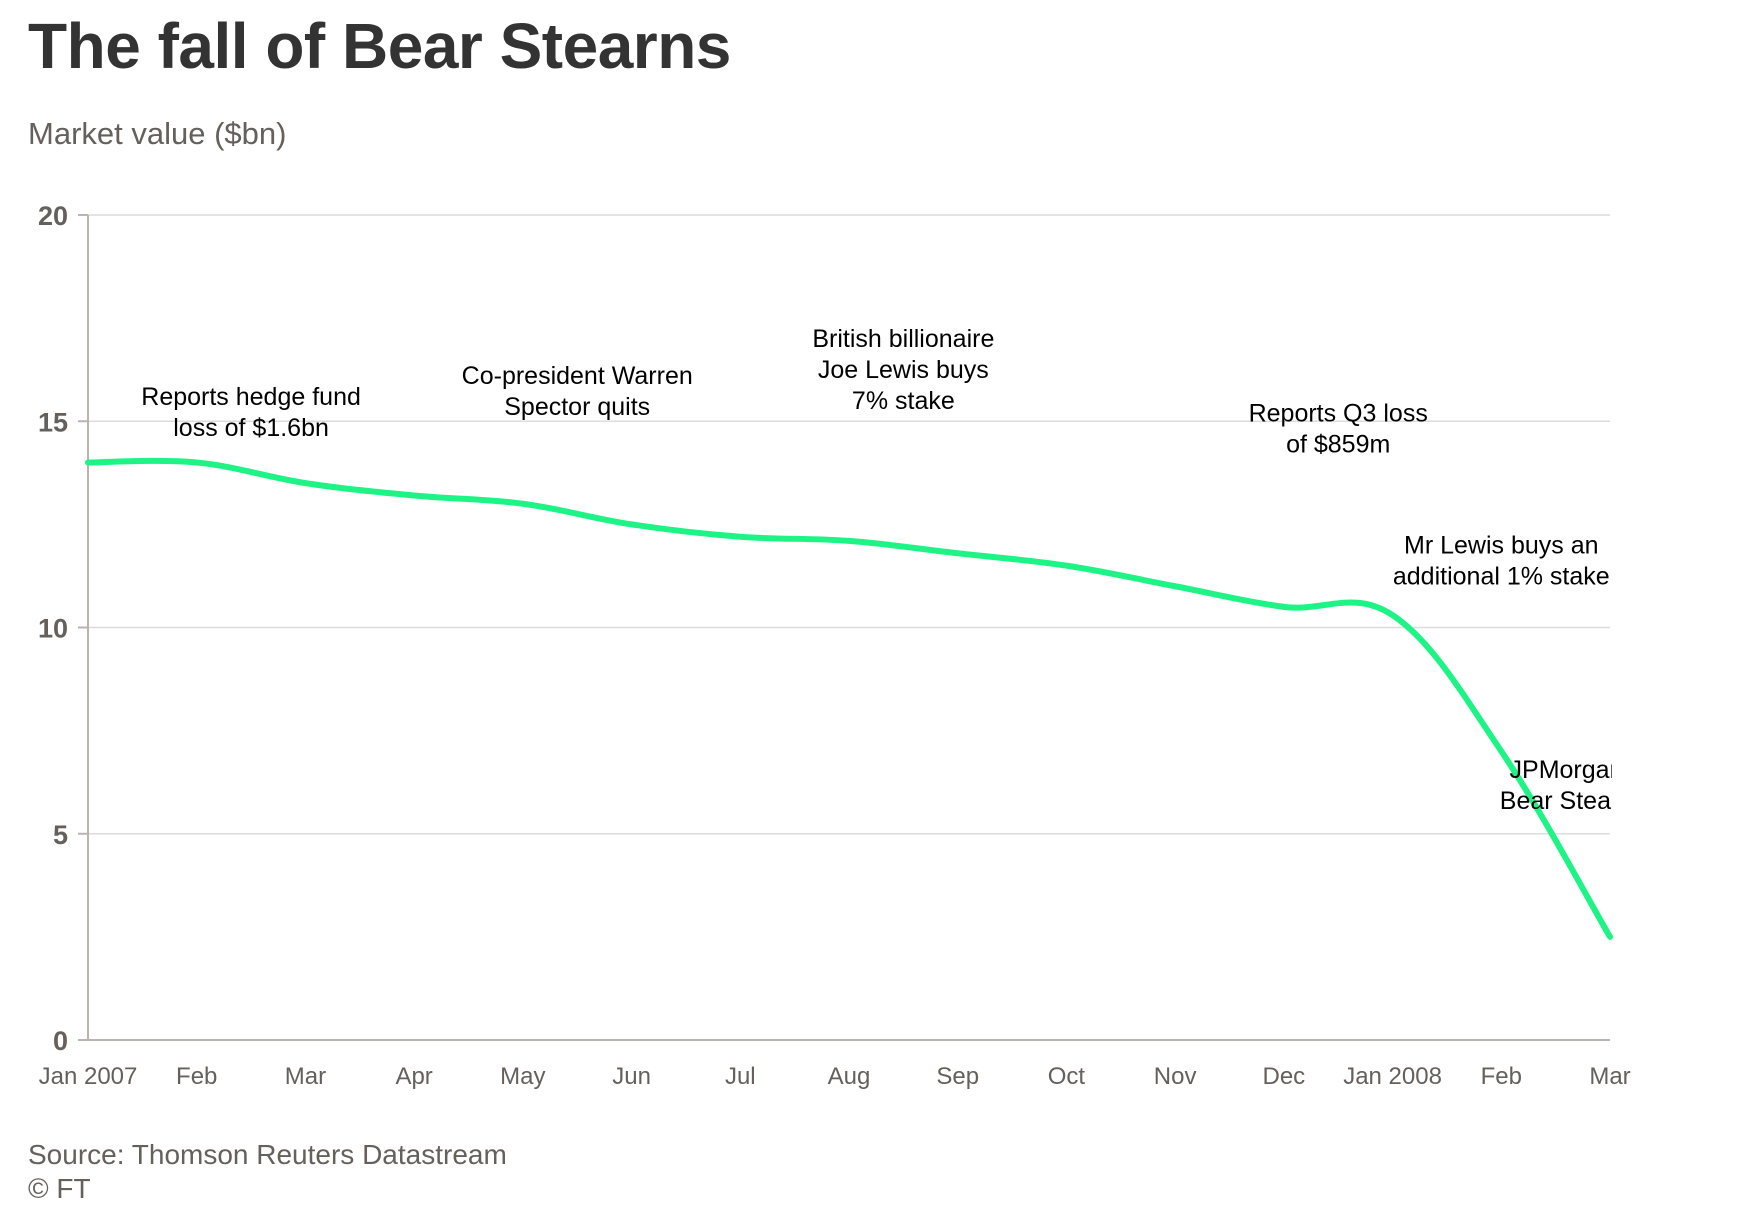 The width and height of the screenshot is (1756, 1214). I want to click on annotation-line: Reports Q3 loss, so click(1338, 413).